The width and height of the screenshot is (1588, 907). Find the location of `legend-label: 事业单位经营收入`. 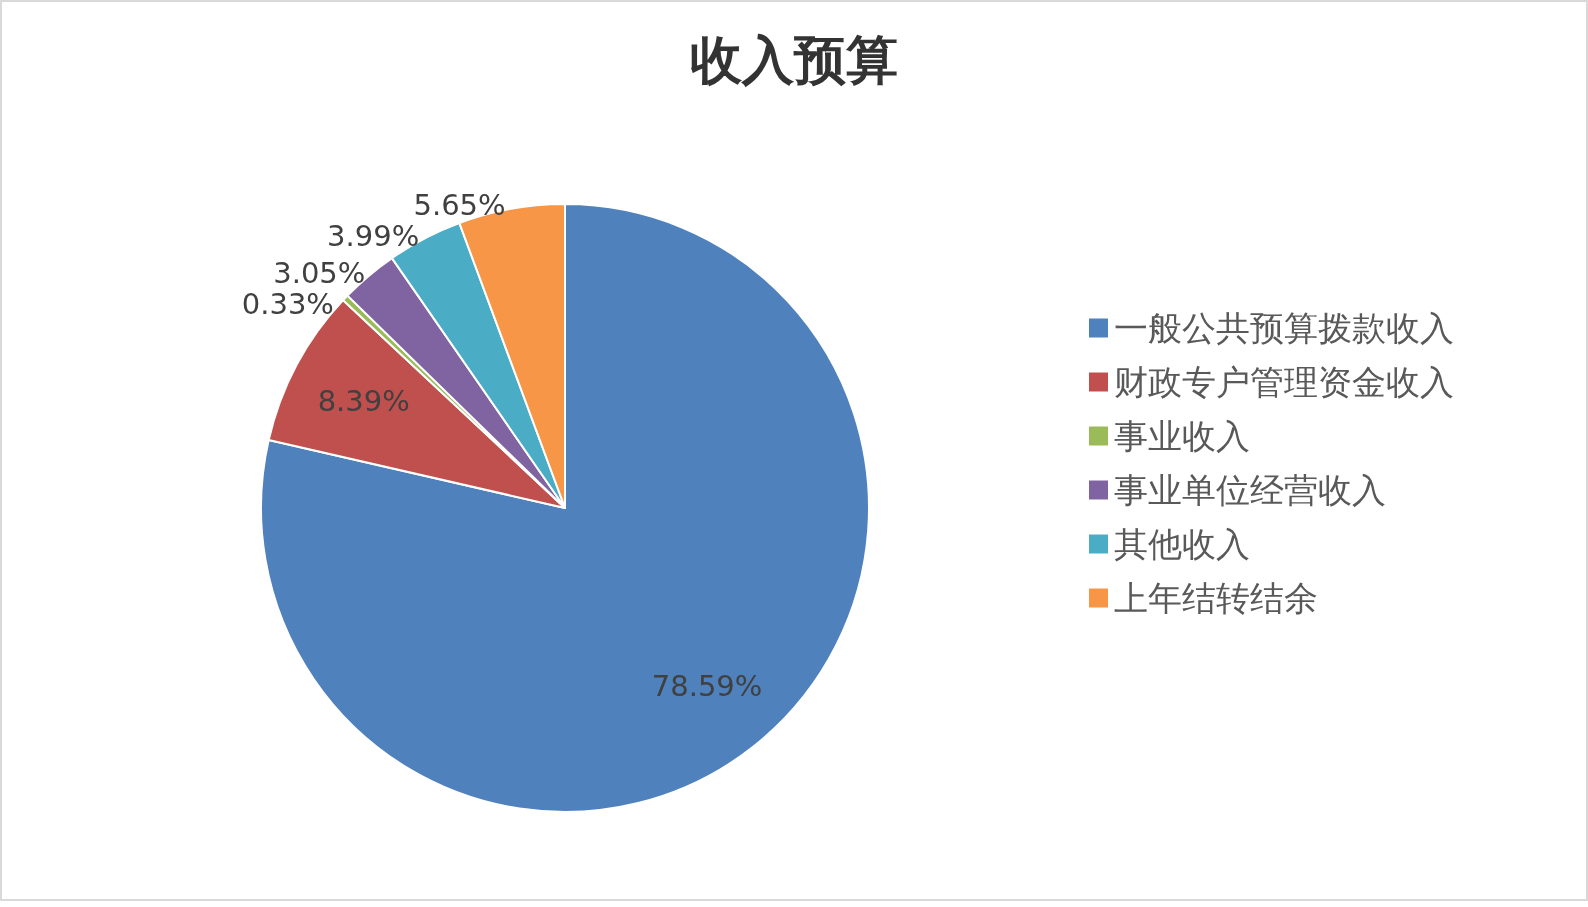

legend-label: 事业单位经营收入 is located at coordinates (1250, 490).